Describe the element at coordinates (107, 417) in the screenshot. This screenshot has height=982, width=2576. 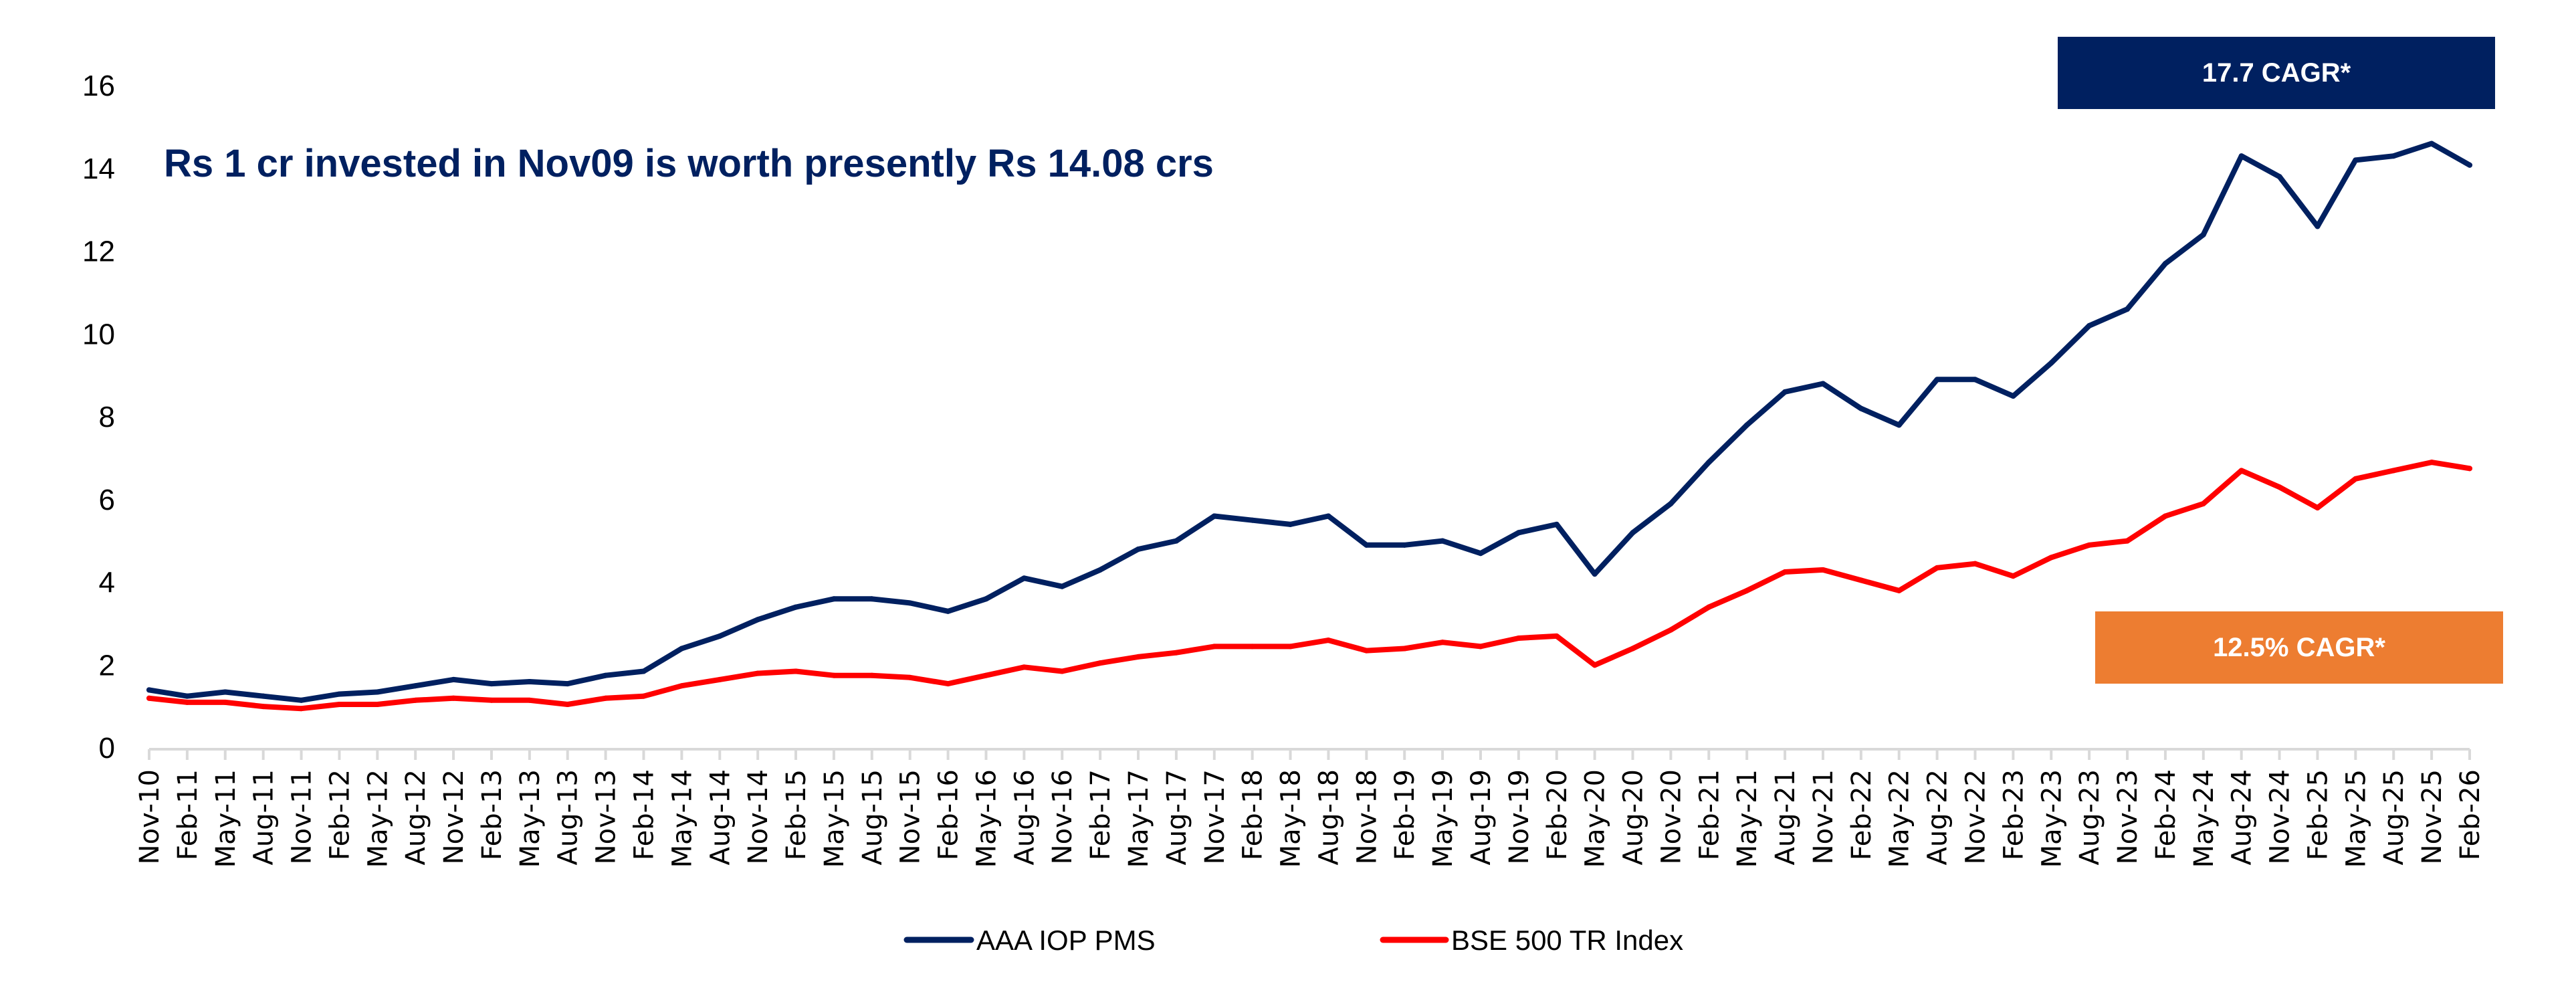
I see `y-tick-label: 8` at that location.